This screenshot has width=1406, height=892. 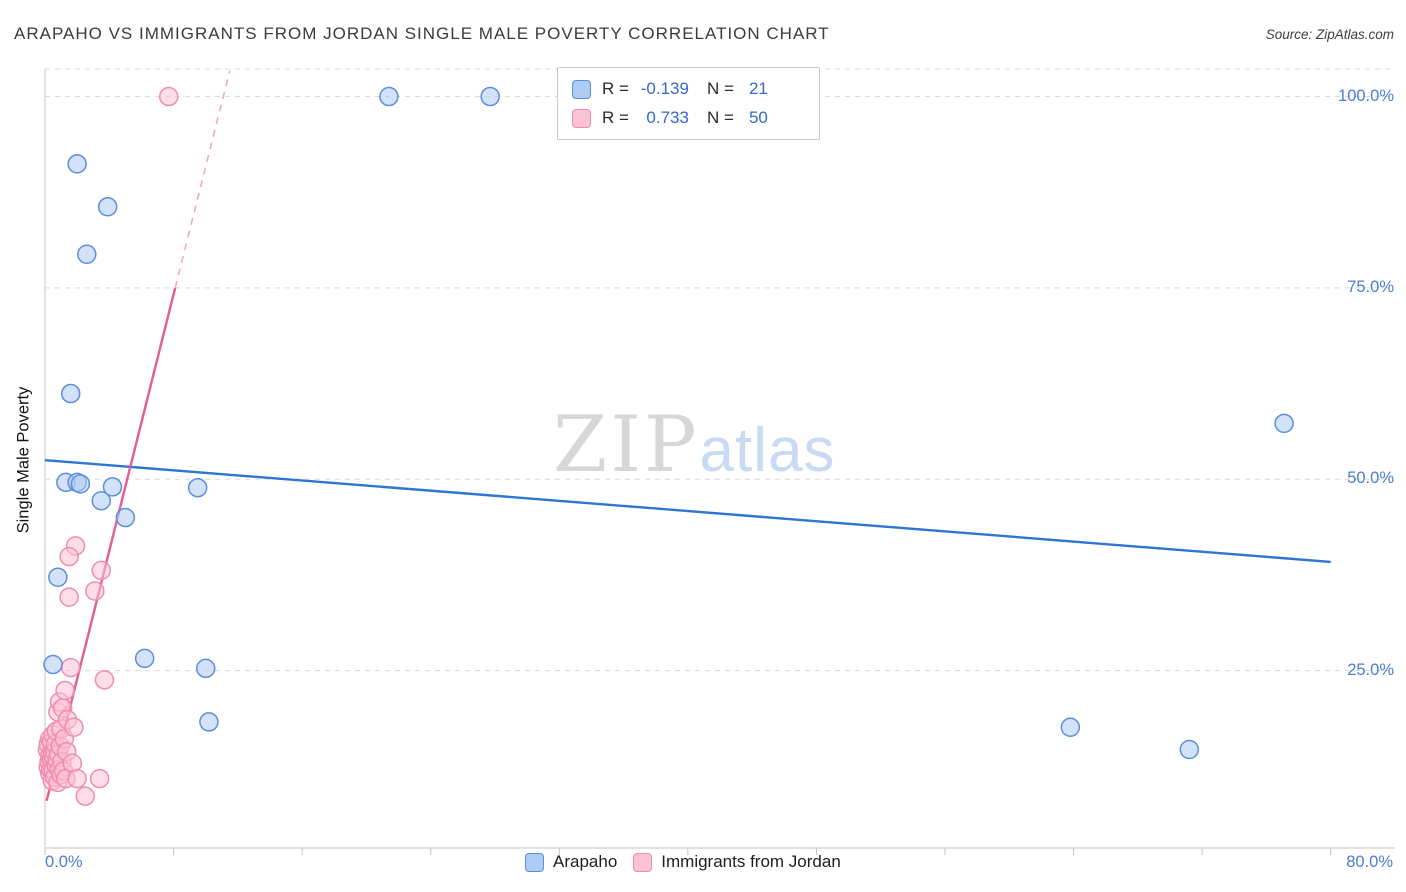 What do you see at coordinates (687, 511) in the screenshot?
I see `trend-line-arapaho` at bounding box center [687, 511].